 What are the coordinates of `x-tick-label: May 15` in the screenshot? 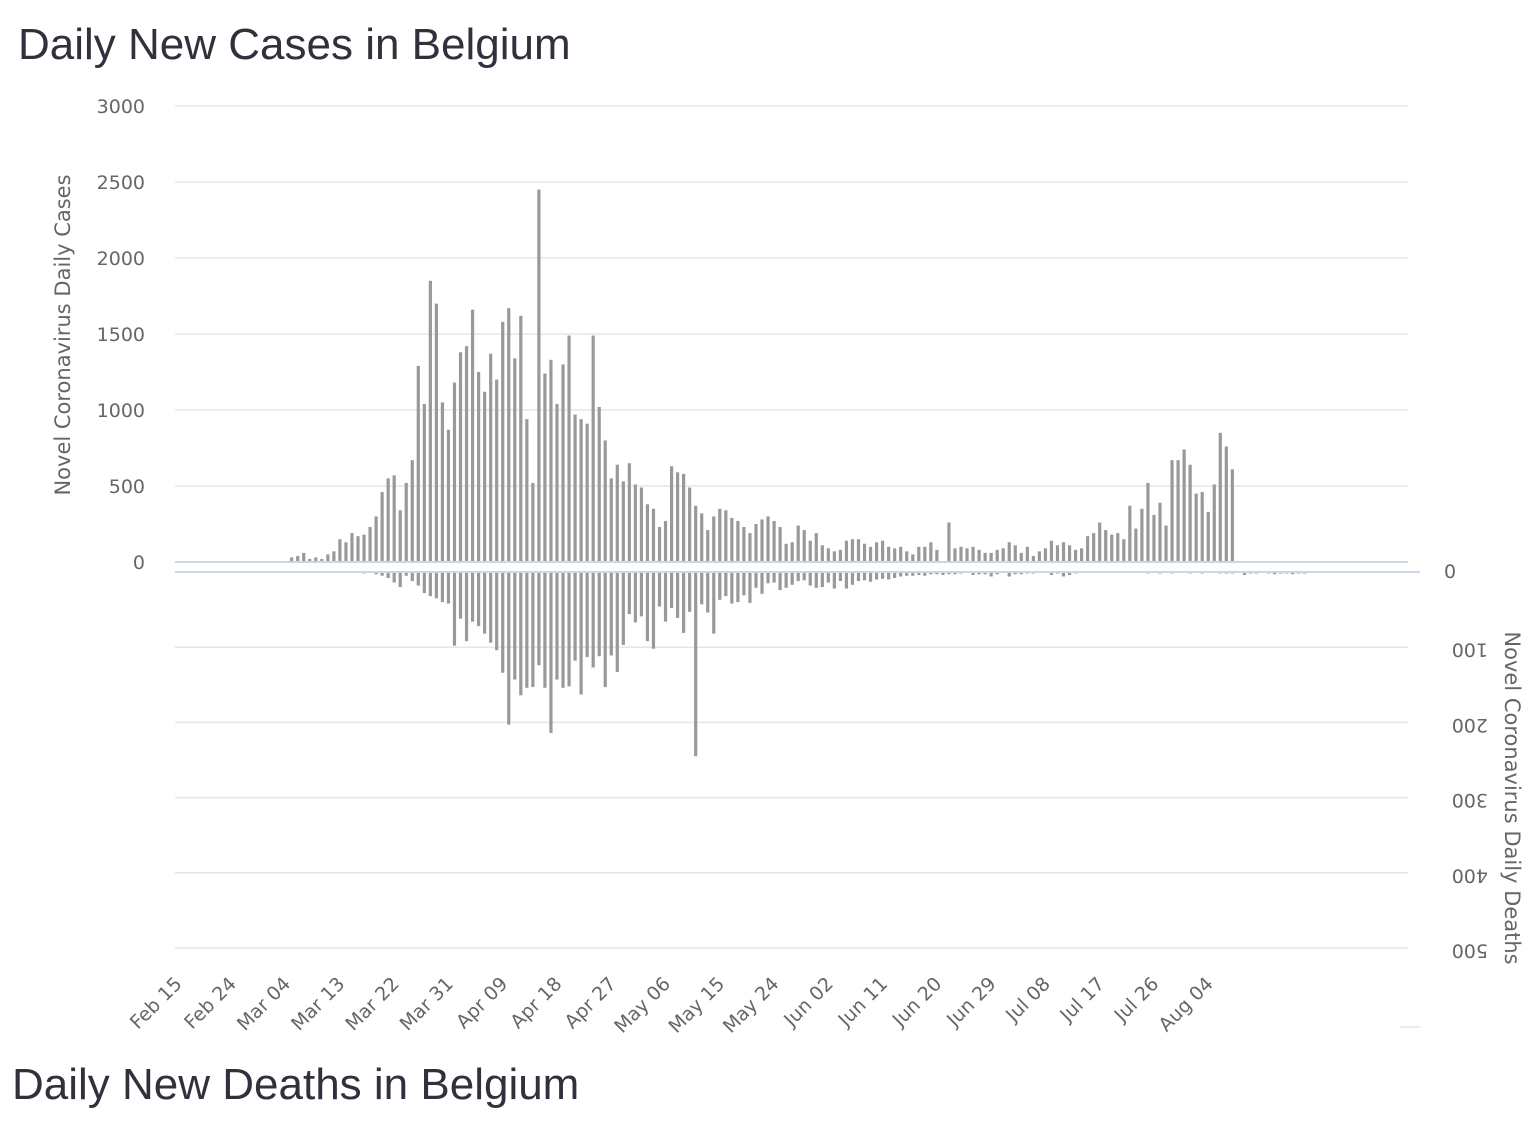 It's located at (697, 1005).